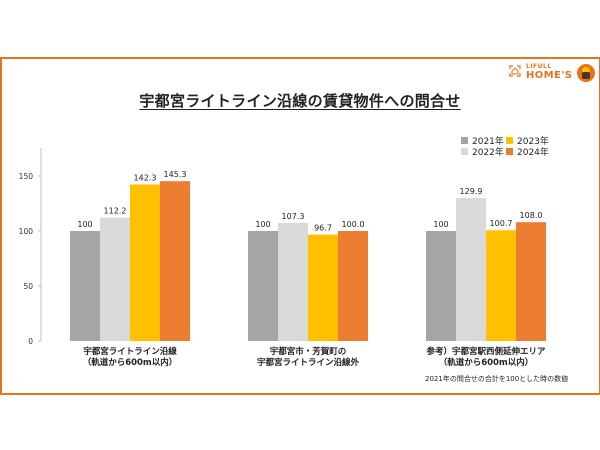  I want to click on bar-2024年-2, so click(531, 281).